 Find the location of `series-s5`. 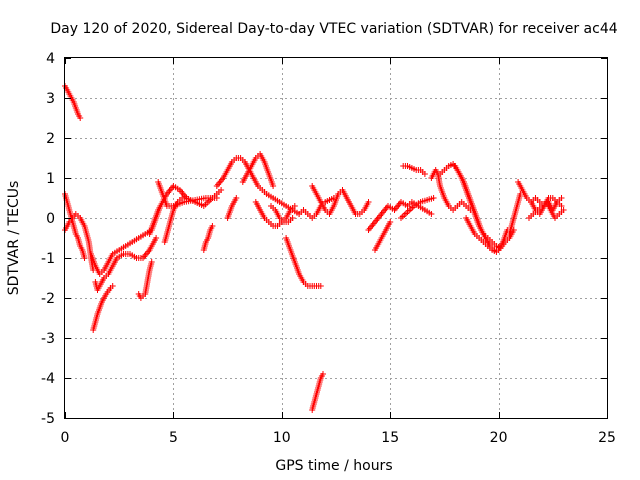

series-s5 is located at coordinates (126, 264).